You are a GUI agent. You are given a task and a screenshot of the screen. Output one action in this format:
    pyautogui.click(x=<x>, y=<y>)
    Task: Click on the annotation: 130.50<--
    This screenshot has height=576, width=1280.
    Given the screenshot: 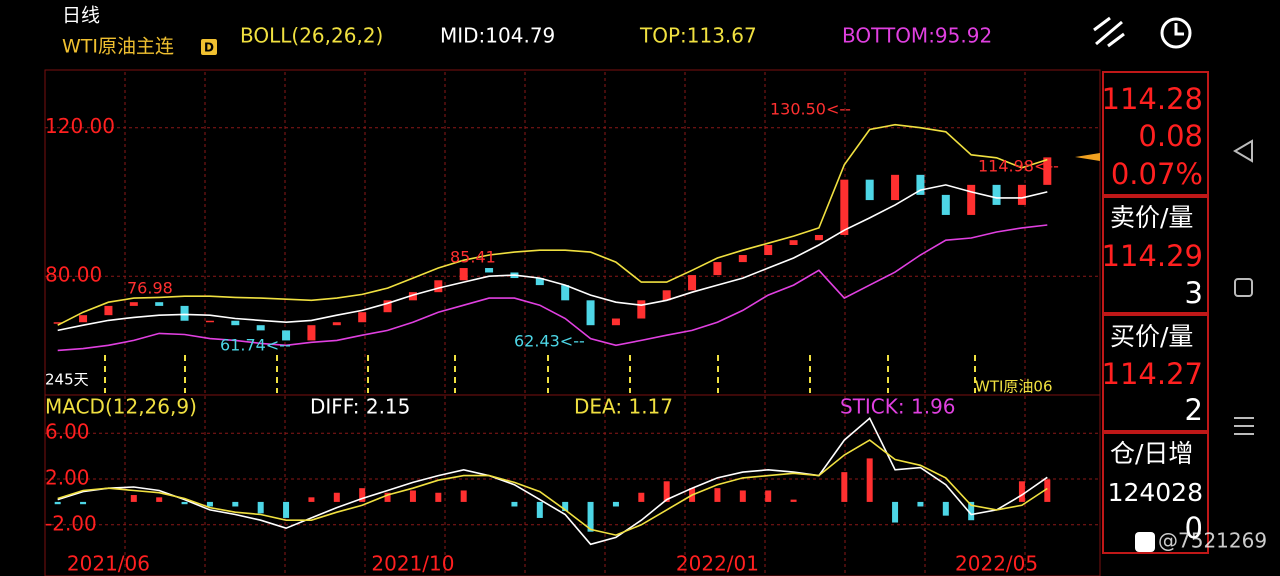 What is the action you would take?
    pyautogui.click(x=810, y=109)
    